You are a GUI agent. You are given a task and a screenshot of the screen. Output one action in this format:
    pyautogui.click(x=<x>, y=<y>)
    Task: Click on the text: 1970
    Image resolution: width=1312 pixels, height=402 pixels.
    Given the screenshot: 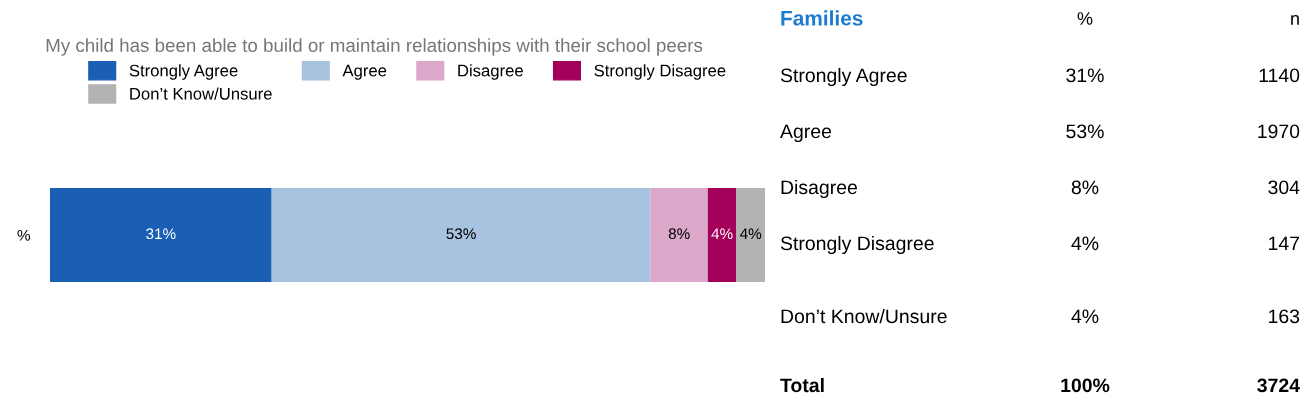 What is the action you would take?
    pyautogui.click(x=1279, y=131)
    